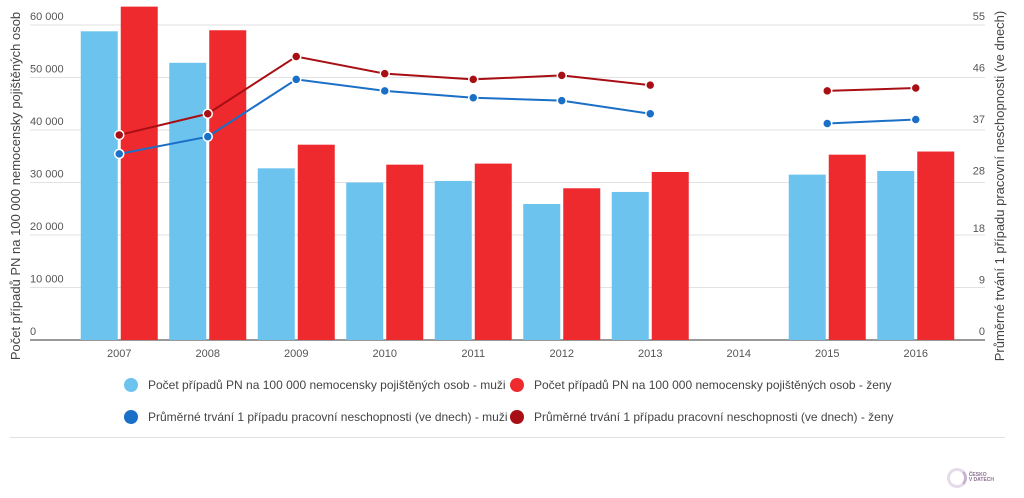  What do you see at coordinates (493, 251) in the screenshot?
I see `bar-women-2011` at bounding box center [493, 251].